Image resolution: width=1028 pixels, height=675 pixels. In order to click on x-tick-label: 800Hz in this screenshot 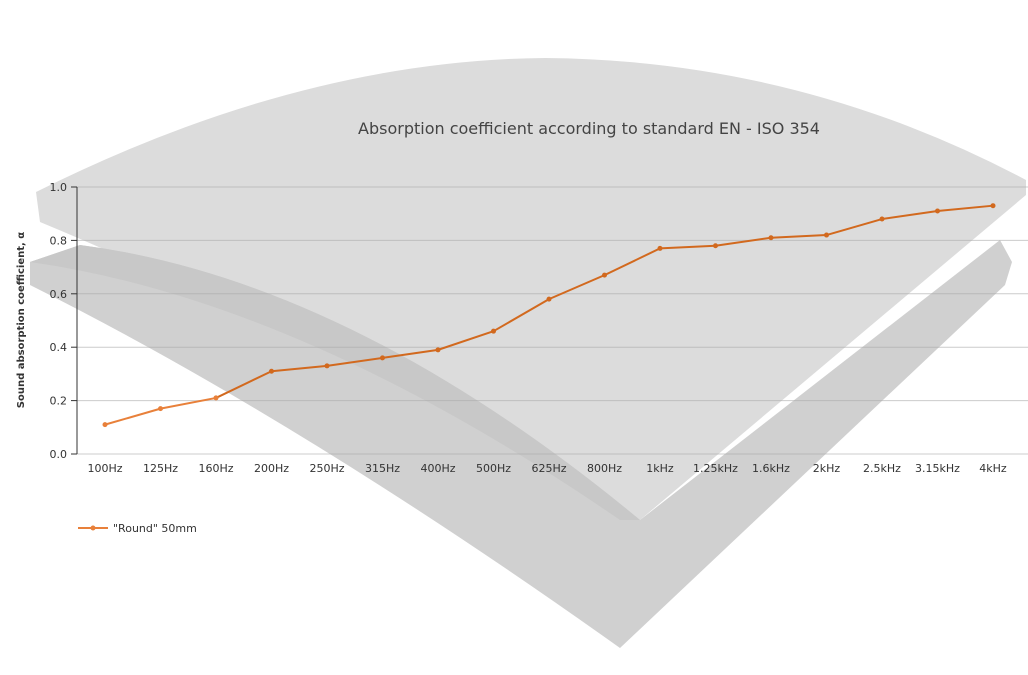, I will do `click(604, 468)`.